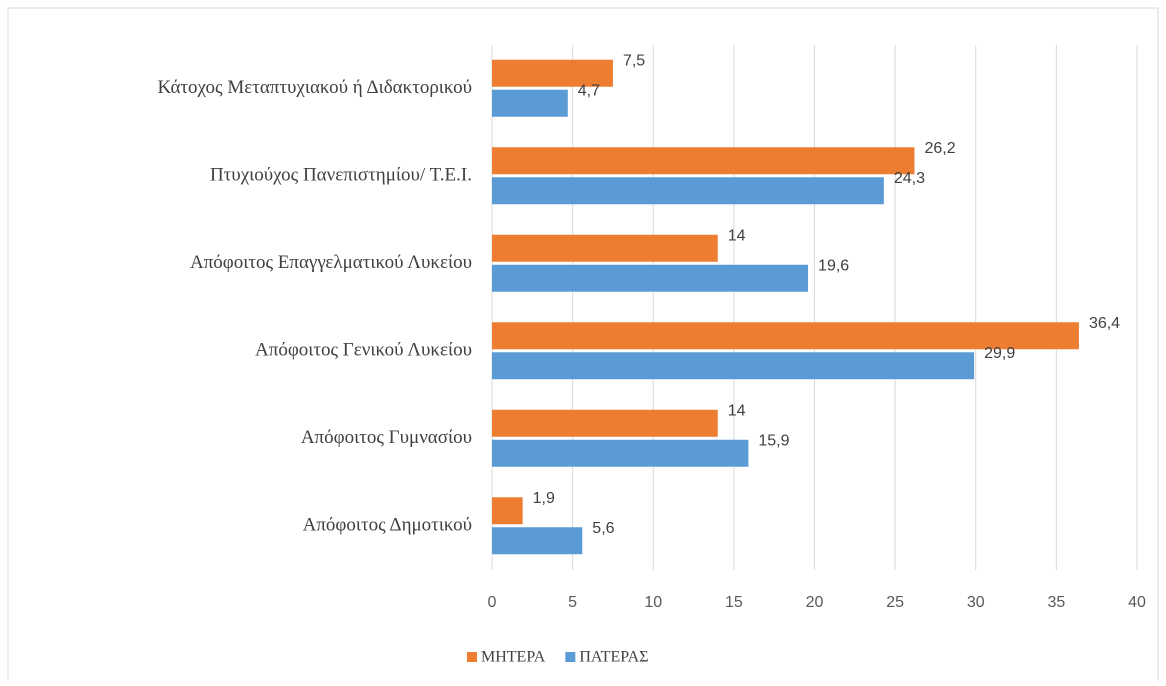 The image size is (1166, 686). What do you see at coordinates (613, 657) in the screenshot?
I see `legend-label: ΠΑΤΕΡΑΣ` at bounding box center [613, 657].